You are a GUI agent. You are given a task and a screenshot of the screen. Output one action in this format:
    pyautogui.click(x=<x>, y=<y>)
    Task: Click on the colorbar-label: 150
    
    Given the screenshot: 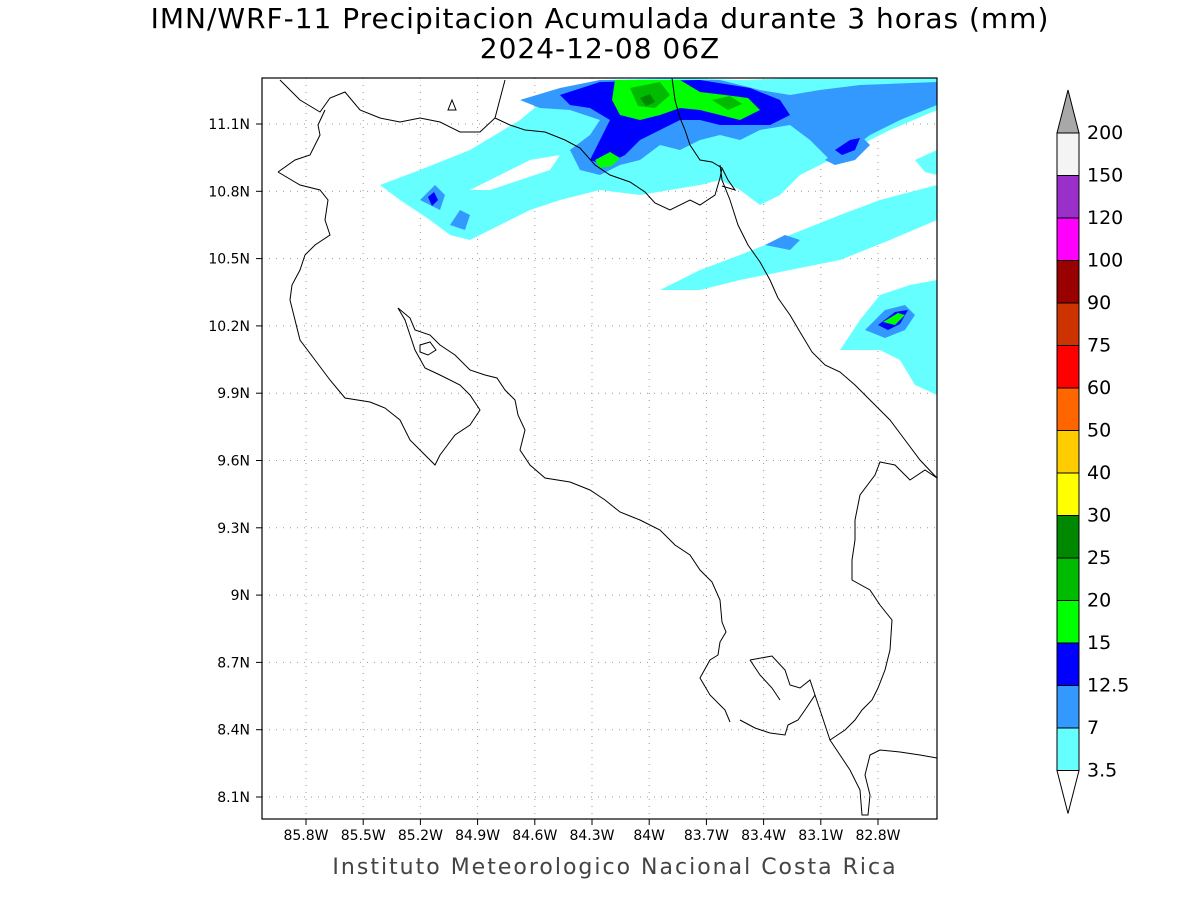 What is the action you would take?
    pyautogui.click(x=1105, y=176)
    